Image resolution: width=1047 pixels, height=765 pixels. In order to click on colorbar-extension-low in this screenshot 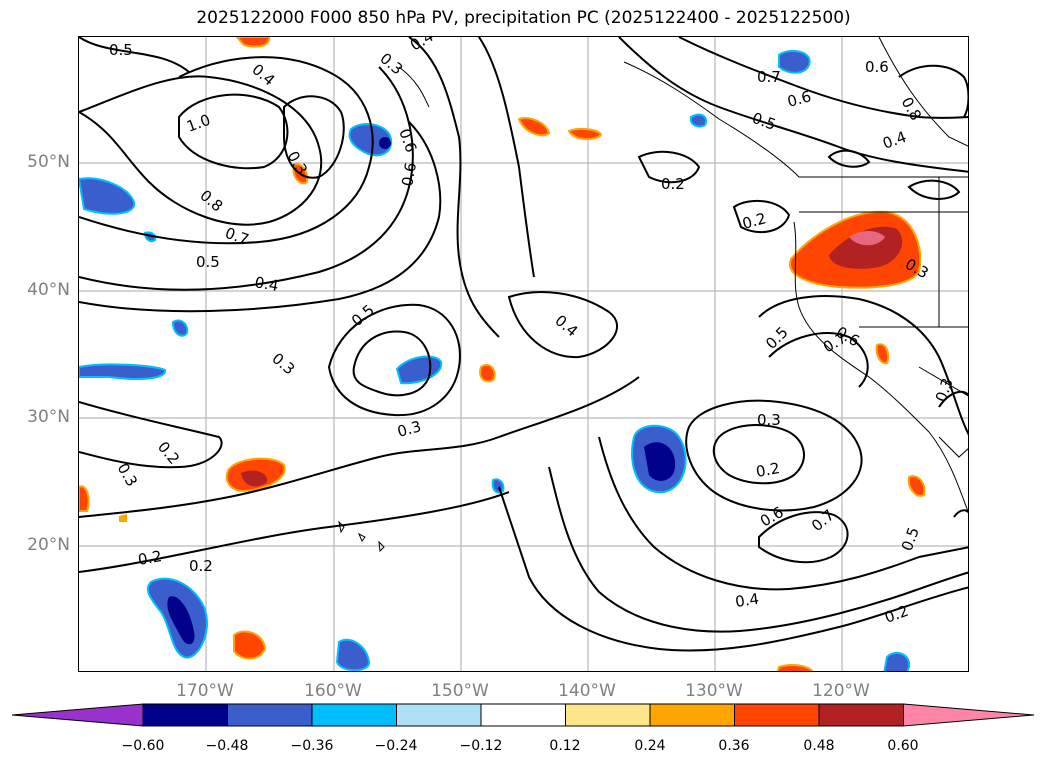, I will do `click(78, 715)`.